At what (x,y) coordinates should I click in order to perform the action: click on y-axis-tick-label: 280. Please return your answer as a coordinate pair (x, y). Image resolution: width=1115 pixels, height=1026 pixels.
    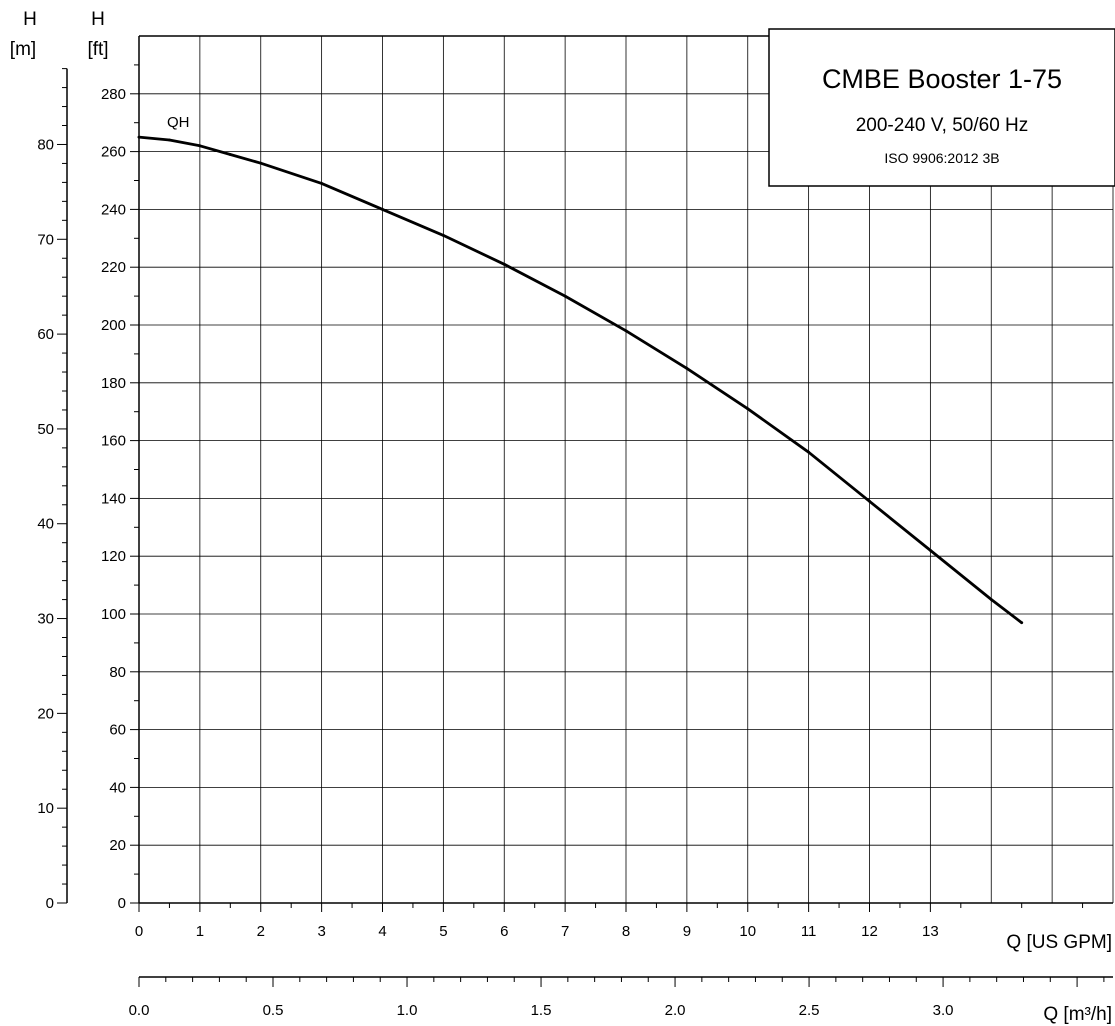
    Looking at the image, I should click on (113, 94).